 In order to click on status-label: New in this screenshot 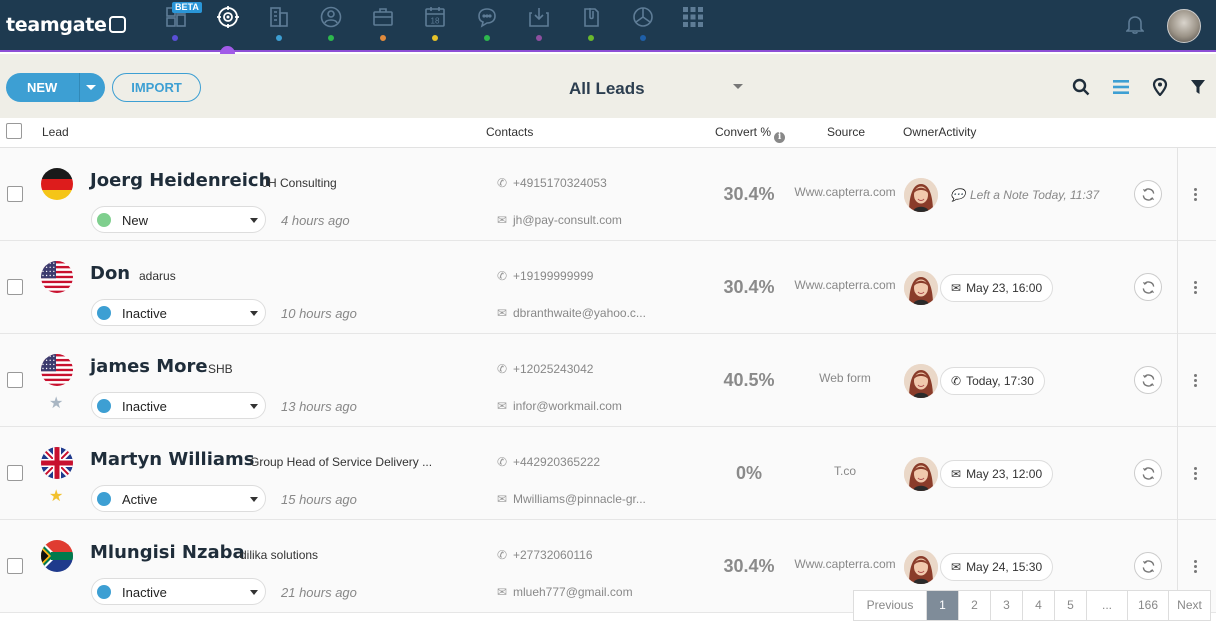, I will do `click(135, 220)`.